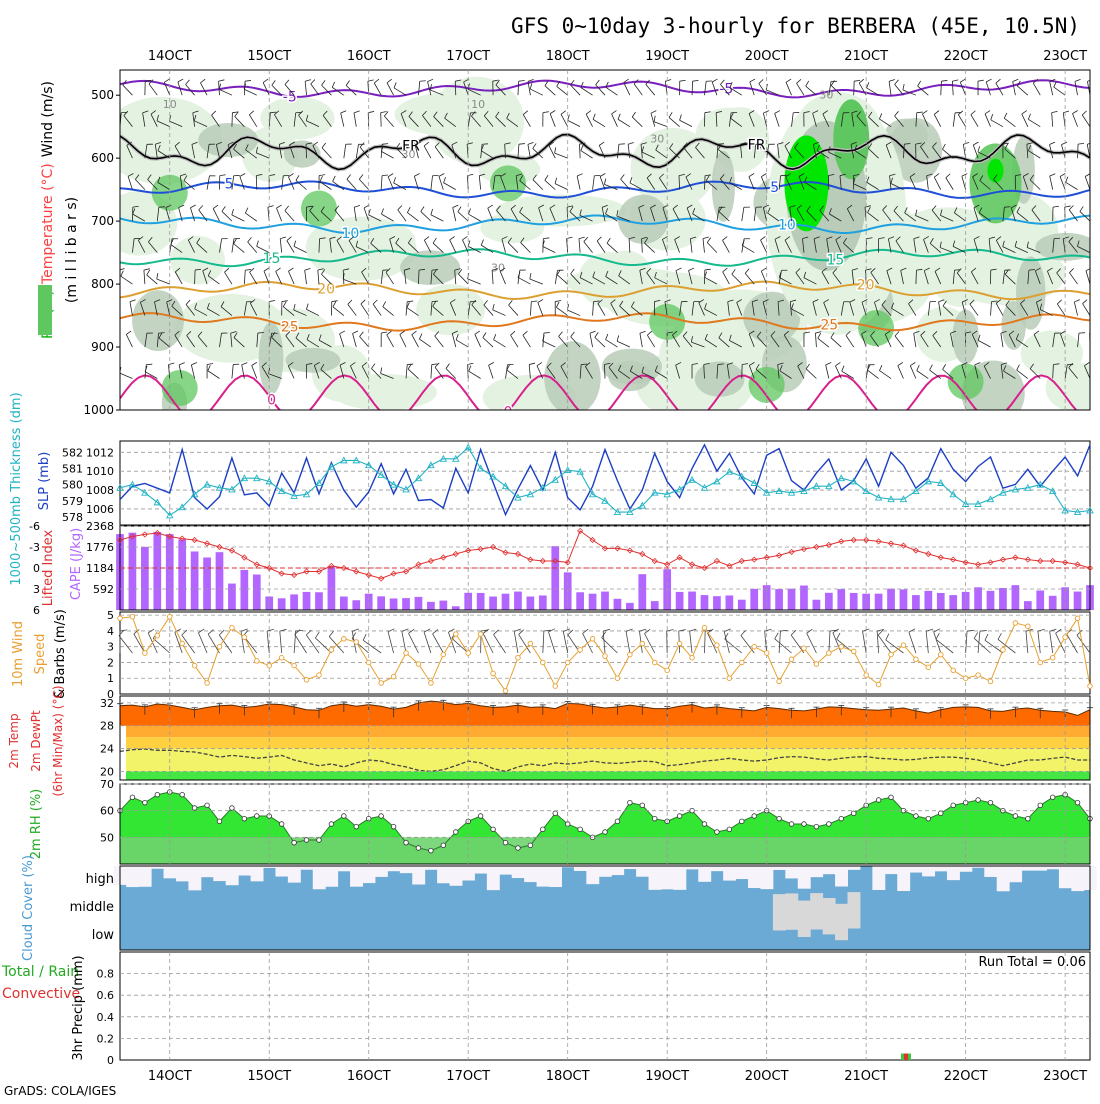 This screenshot has height=1104, width=1100. Describe the element at coordinates (72, 250) in the screenshot. I see `profile-axis-unit: (m i l l i b a r s)` at that location.